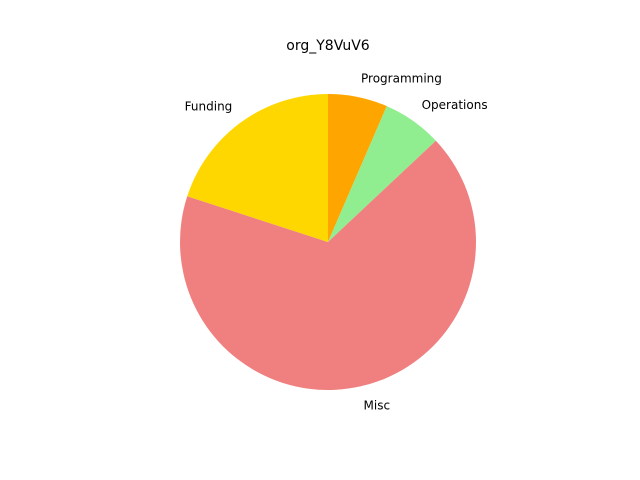 The width and height of the screenshot is (640, 480). I want to click on pie-slice-operations, so click(382, 174).